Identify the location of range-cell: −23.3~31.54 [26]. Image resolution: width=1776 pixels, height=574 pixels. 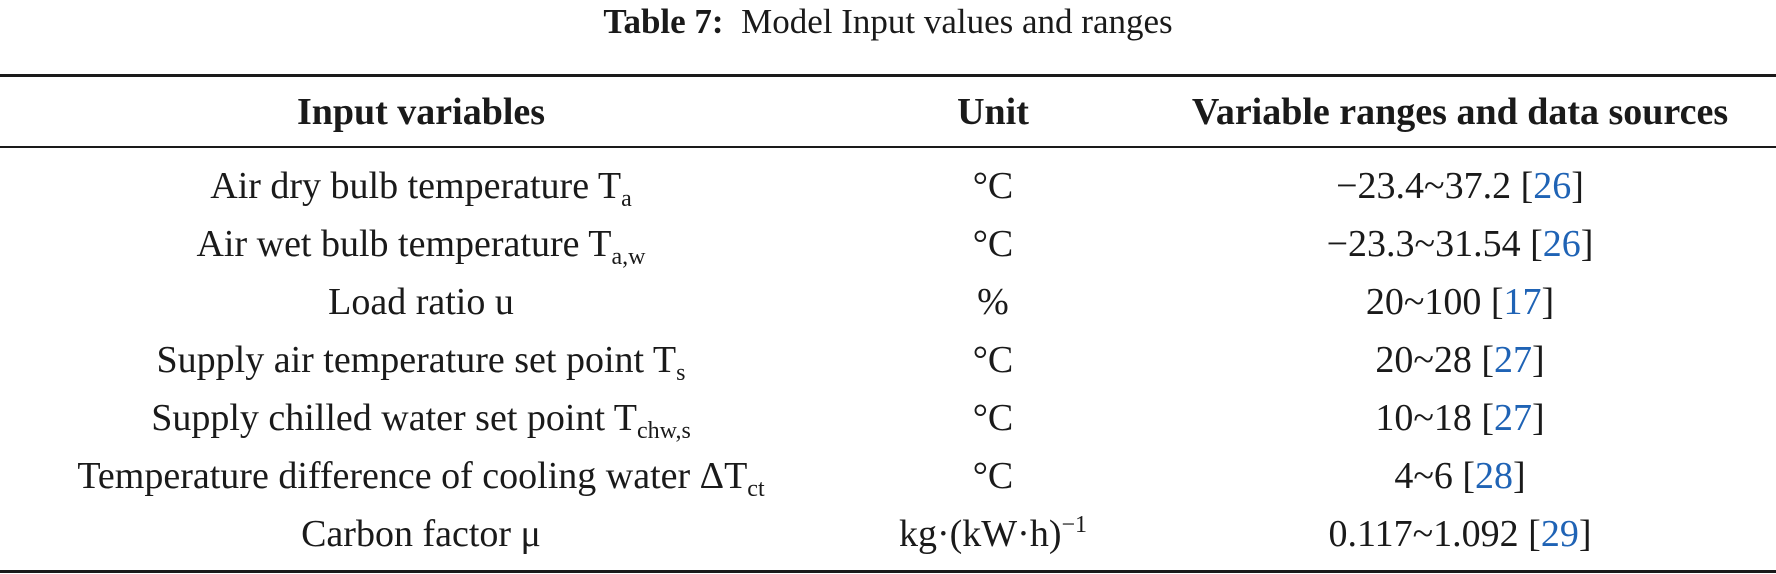
(1460, 244).